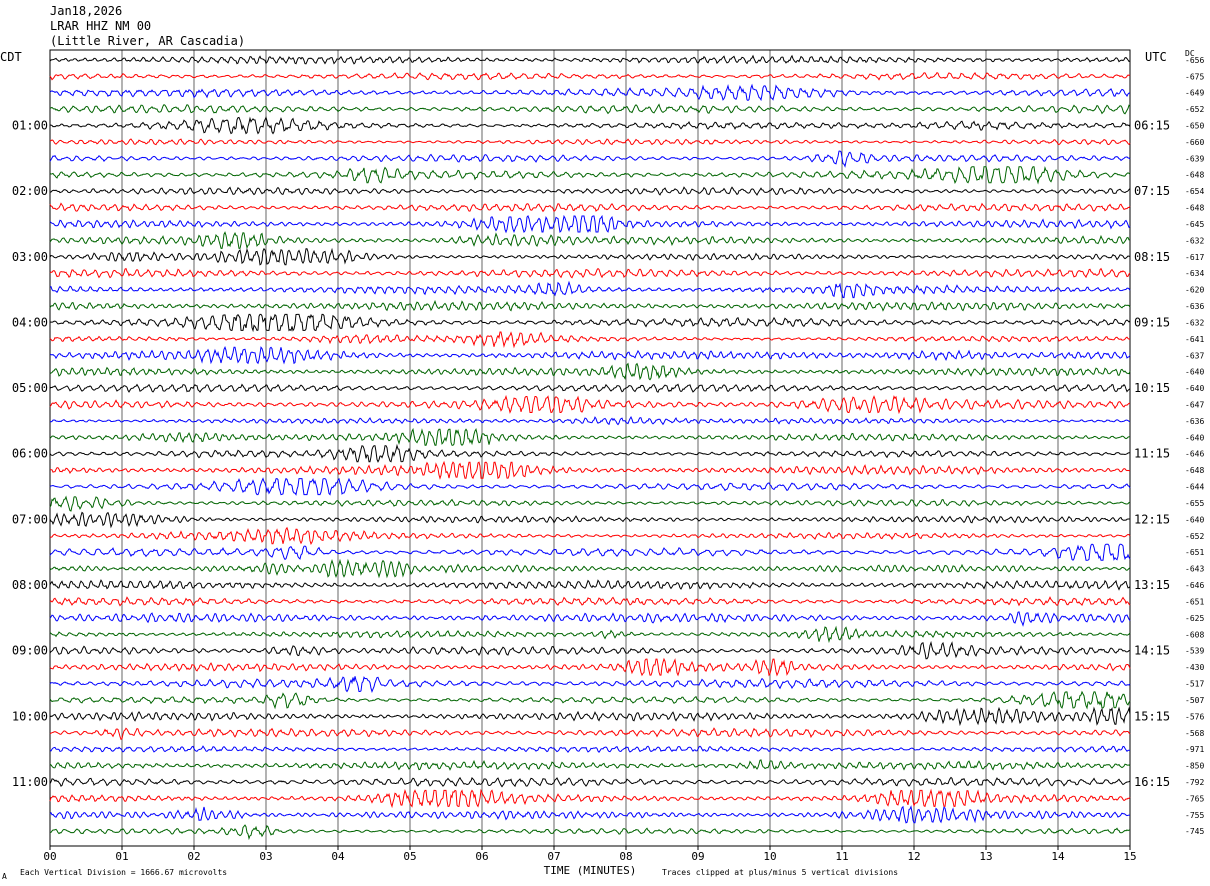 The width and height of the screenshot is (1210, 886). I want to click on dc-offset-label: -539, so click(1194, 651).